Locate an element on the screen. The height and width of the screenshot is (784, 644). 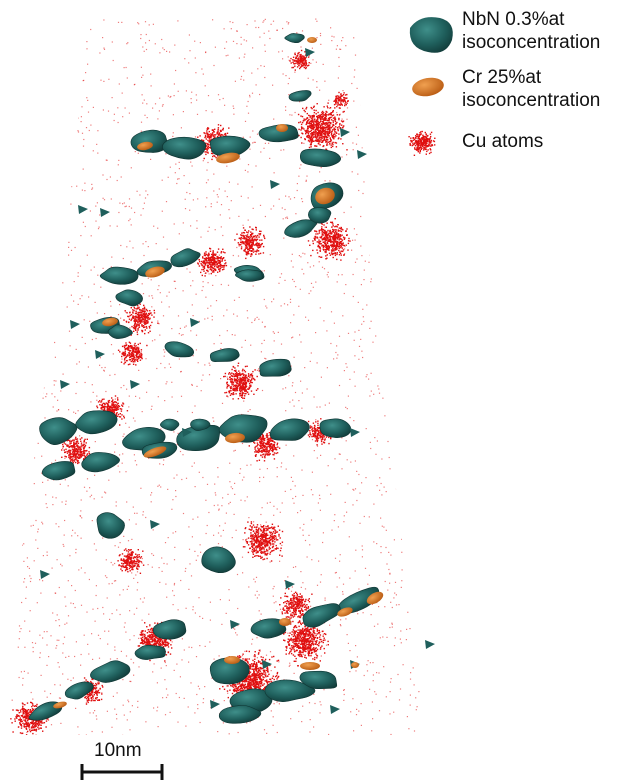
legend-cr-label: Cr 25%at isoconcentration is located at coordinates (531, 89).